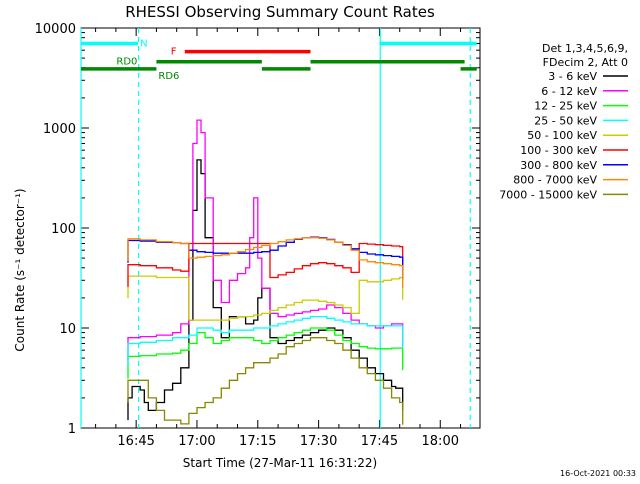 The width and height of the screenshot is (640, 484). What do you see at coordinates (67, 329) in the screenshot?
I see `y-tick-label: 10` at bounding box center [67, 329].